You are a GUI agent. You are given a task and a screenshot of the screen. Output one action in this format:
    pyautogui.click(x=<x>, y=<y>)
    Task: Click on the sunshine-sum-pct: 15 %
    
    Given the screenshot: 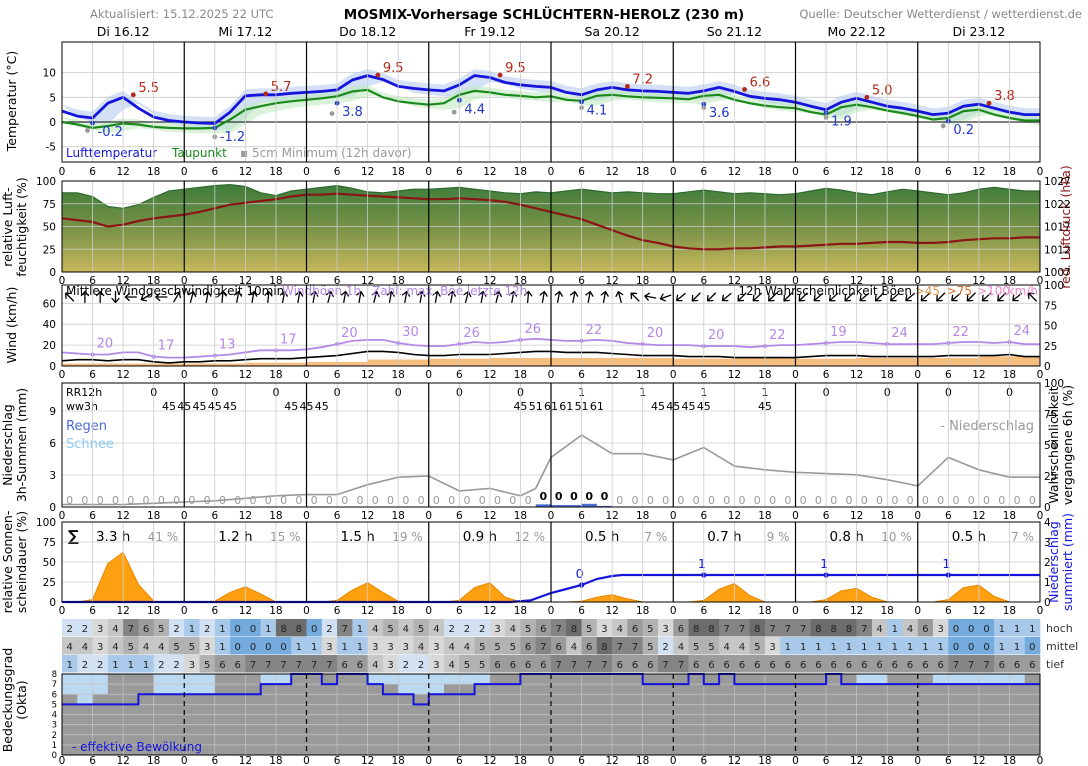 What is the action you would take?
    pyautogui.click(x=285, y=537)
    